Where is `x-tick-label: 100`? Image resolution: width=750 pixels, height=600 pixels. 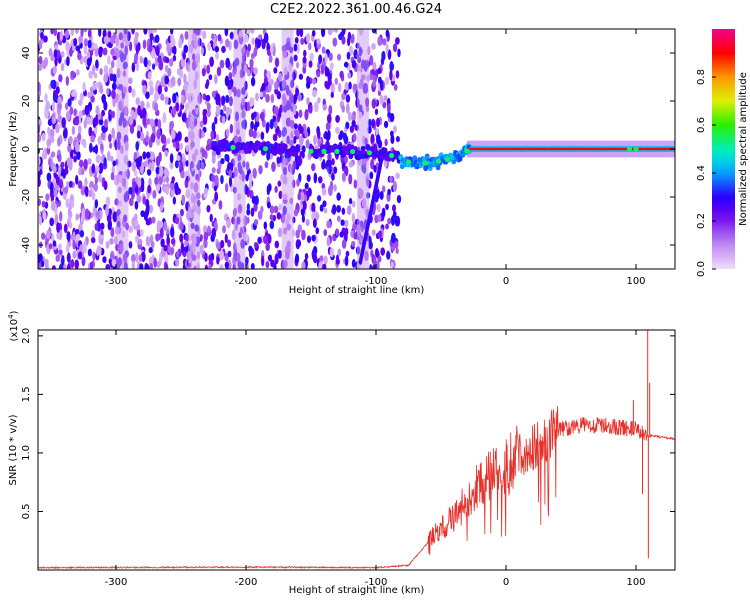
x-tick-label: 100 is located at coordinates (635, 582).